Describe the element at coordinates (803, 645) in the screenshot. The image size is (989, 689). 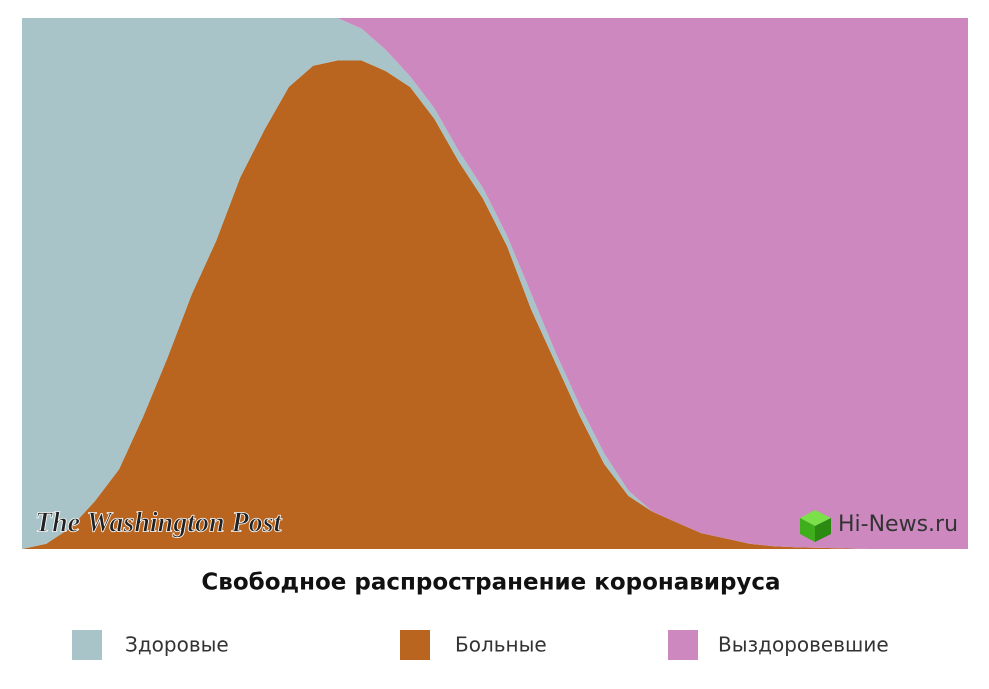
I see `legend-label: Выздоровевшие` at that location.